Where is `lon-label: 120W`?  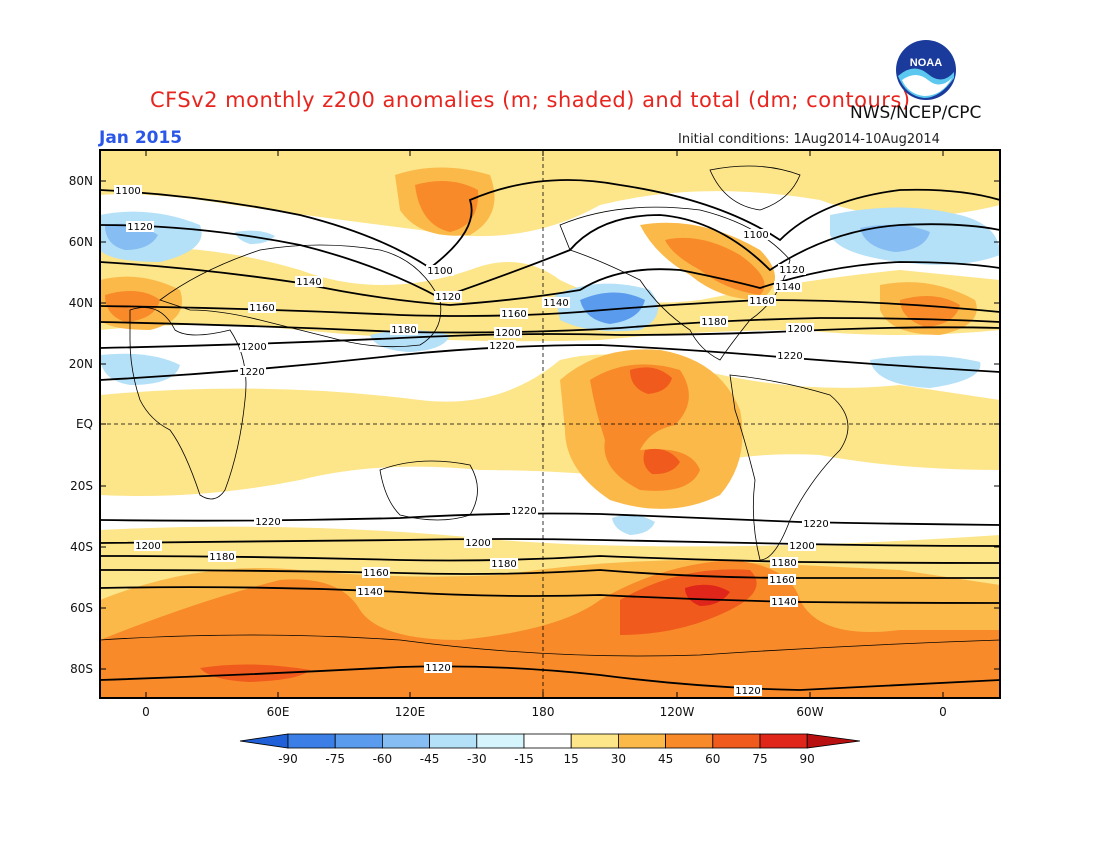
lon-label: 120W is located at coordinates (677, 712).